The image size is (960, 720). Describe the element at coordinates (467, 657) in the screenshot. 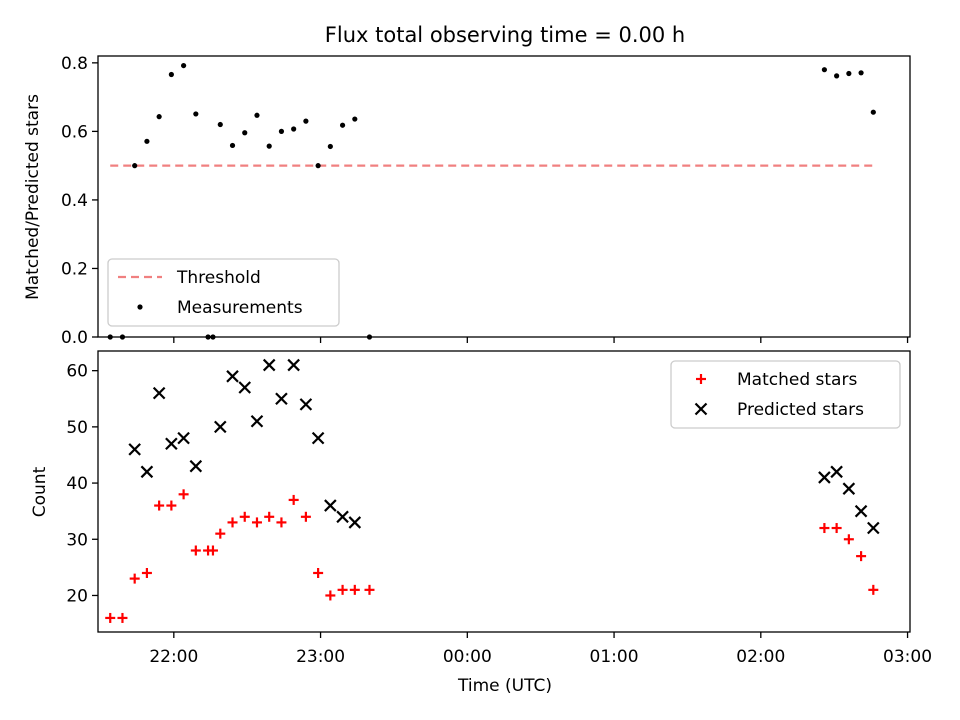

I see `count-x-tick-label: 00:00` at that location.